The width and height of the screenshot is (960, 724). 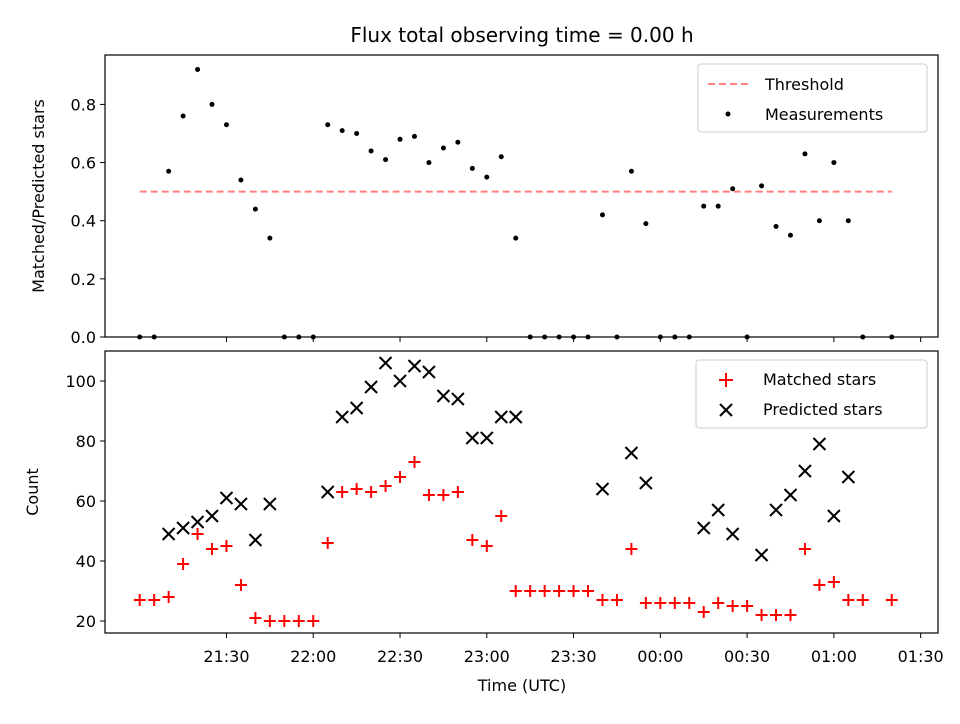 I want to click on top-legend-box, so click(x=812, y=98).